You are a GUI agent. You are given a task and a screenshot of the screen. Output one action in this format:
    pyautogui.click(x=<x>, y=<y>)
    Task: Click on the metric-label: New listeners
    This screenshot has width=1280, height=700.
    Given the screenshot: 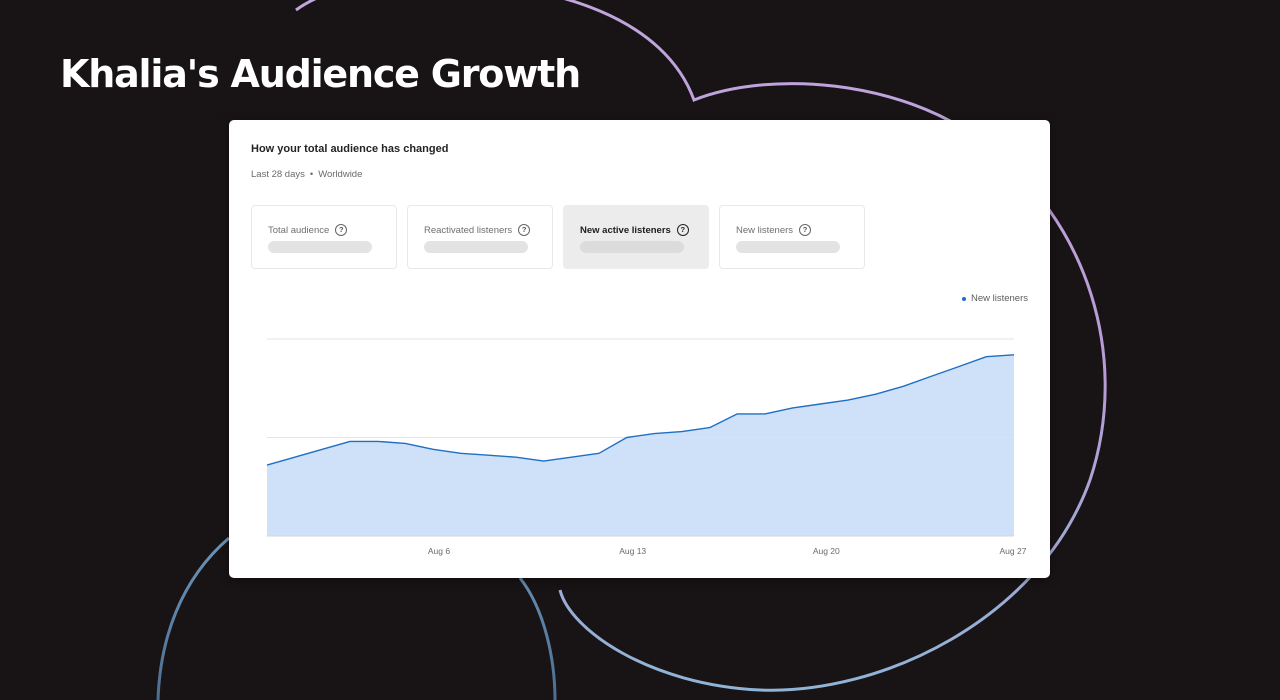 What is the action you would take?
    pyautogui.click(x=765, y=230)
    